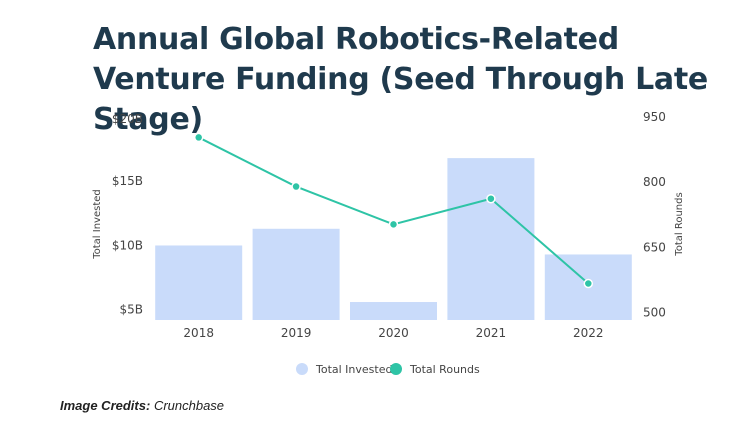 Image resolution: width=750 pixels, height=423 pixels. I want to click on y-right-tick-2: 650, so click(654, 247).